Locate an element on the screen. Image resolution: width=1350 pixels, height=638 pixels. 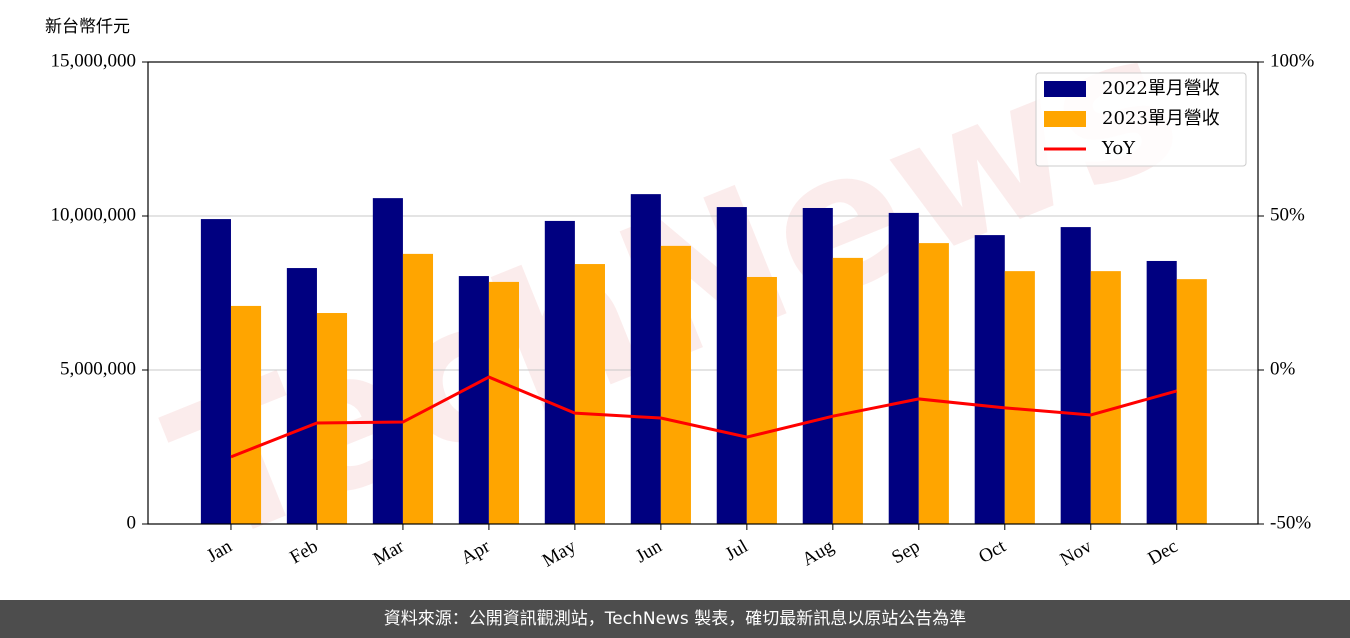
x-tick-label: Mar is located at coordinates (389, 553).